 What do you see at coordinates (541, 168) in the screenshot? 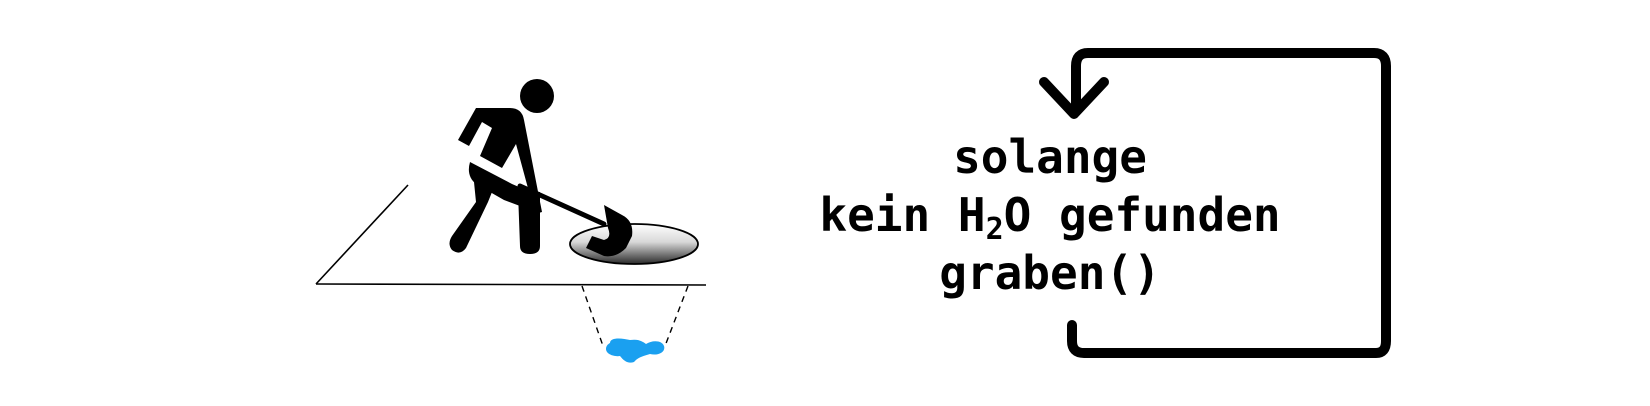
I see `digging-worker-icon` at bounding box center [541, 168].